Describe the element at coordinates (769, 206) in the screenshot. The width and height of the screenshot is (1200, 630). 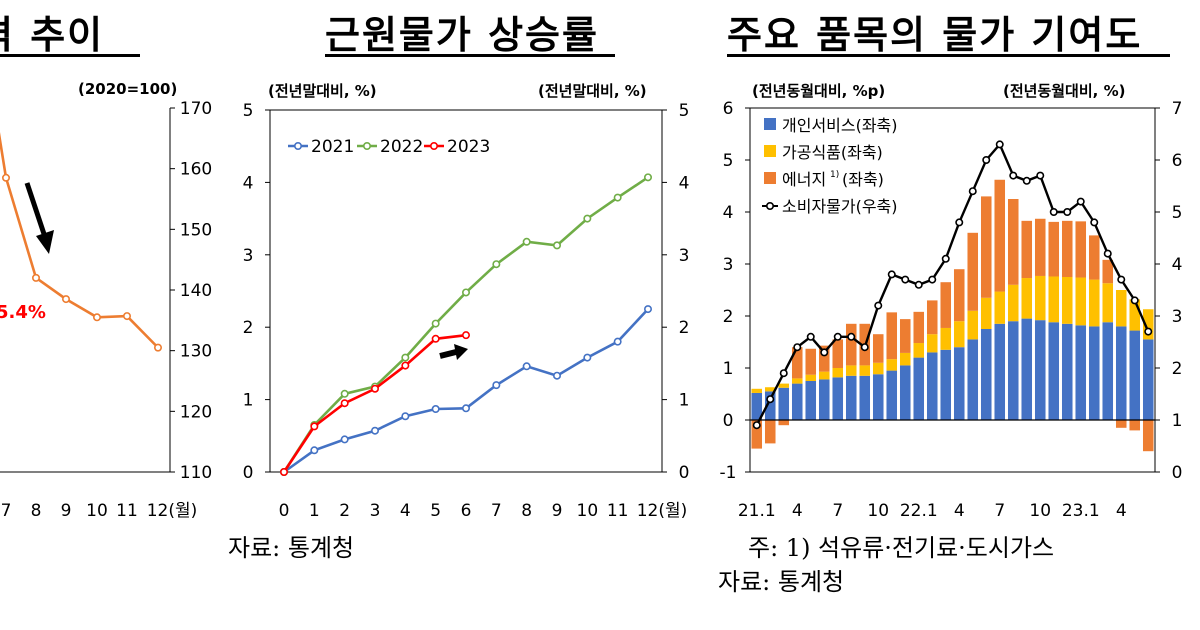
I see `panel3-legend-marker` at that location.